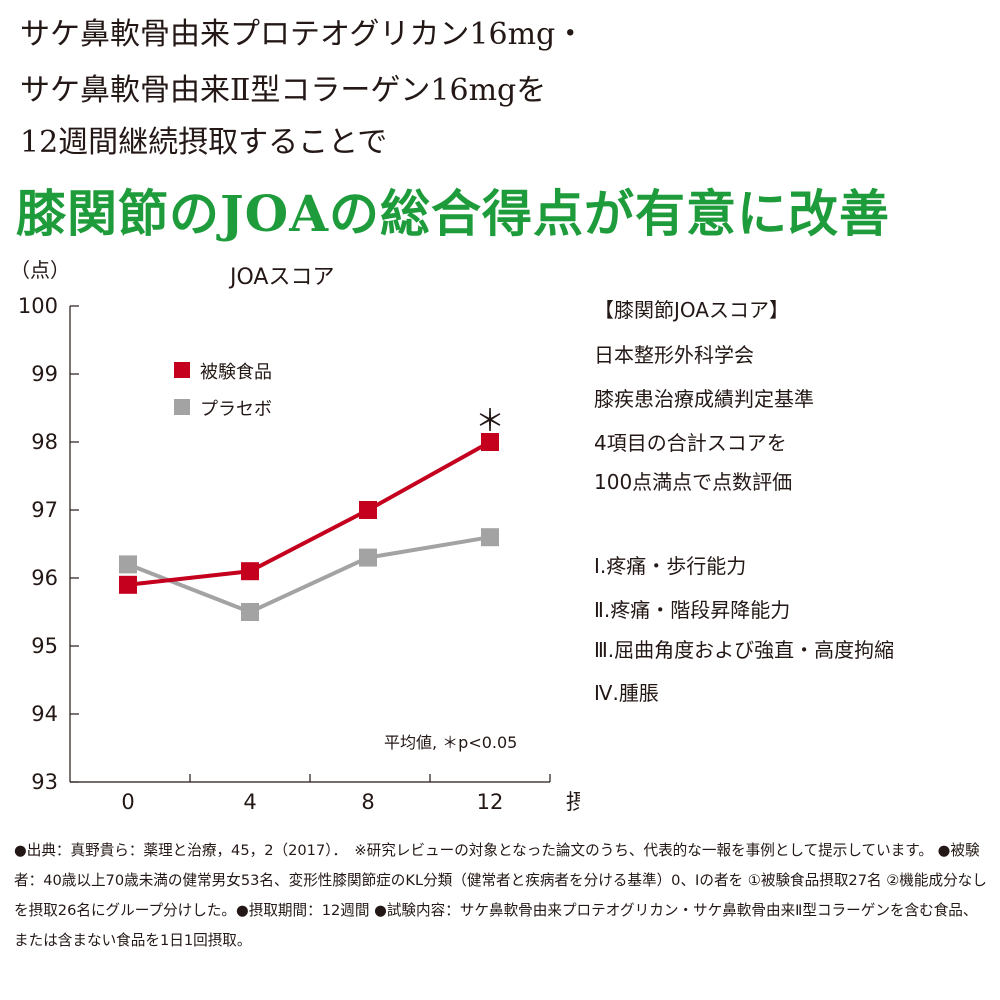  What do you see at coordinates (674, 355) in the screenshot?
I see `info-box-line: 日本整形外科学会` at bounding box center [674, 355].